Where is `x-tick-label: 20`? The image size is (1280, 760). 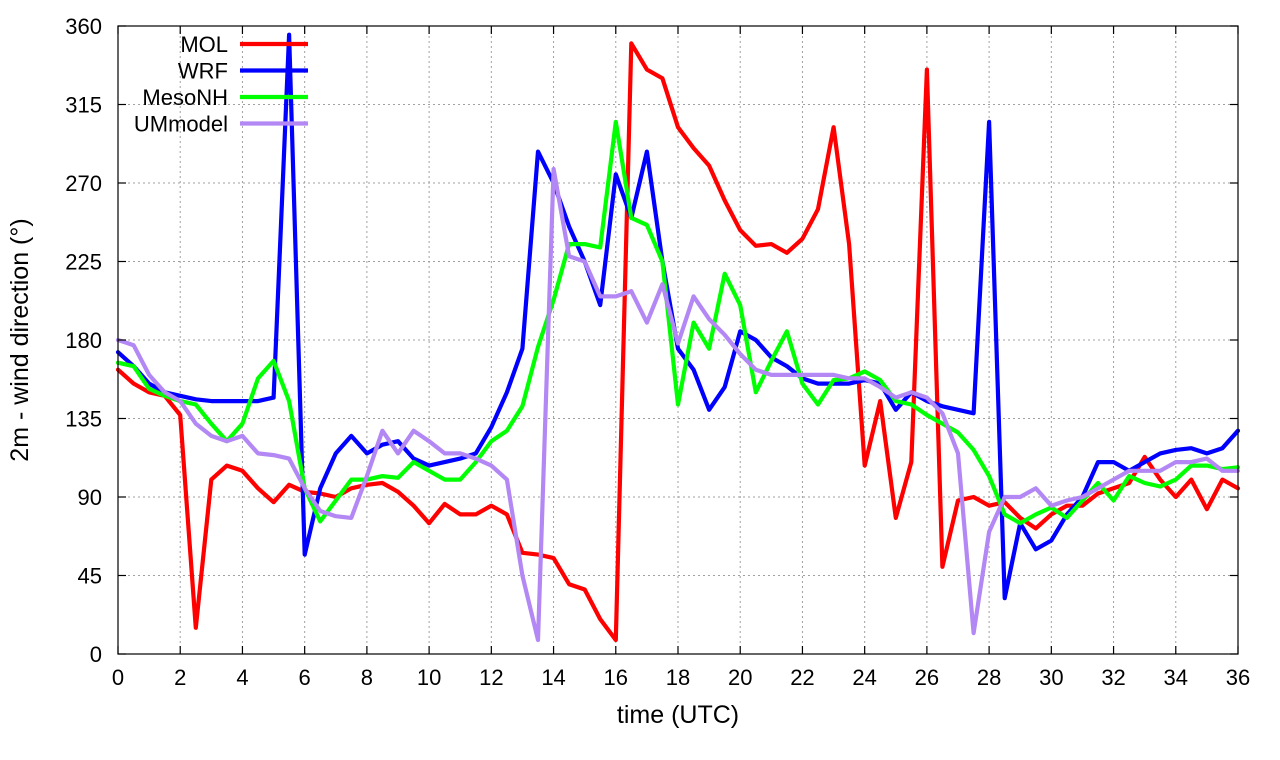
x-tick-label: 20 is located at coordinates (740, 677).